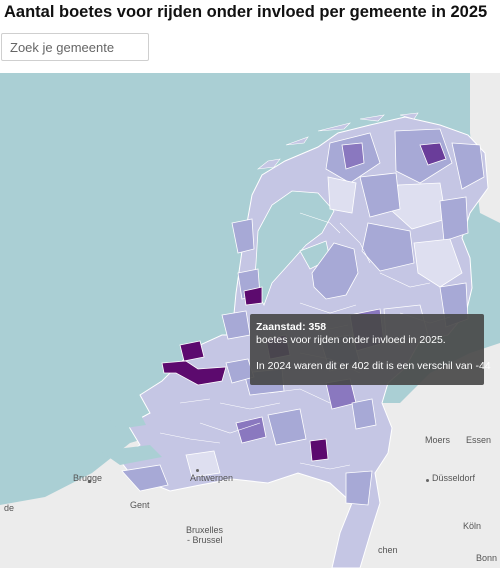 This screenshot has width=500, height=568. Describe the element at coordinates (438, 440) in the screenshot. I see `place-label-moers: Moers` at that location.